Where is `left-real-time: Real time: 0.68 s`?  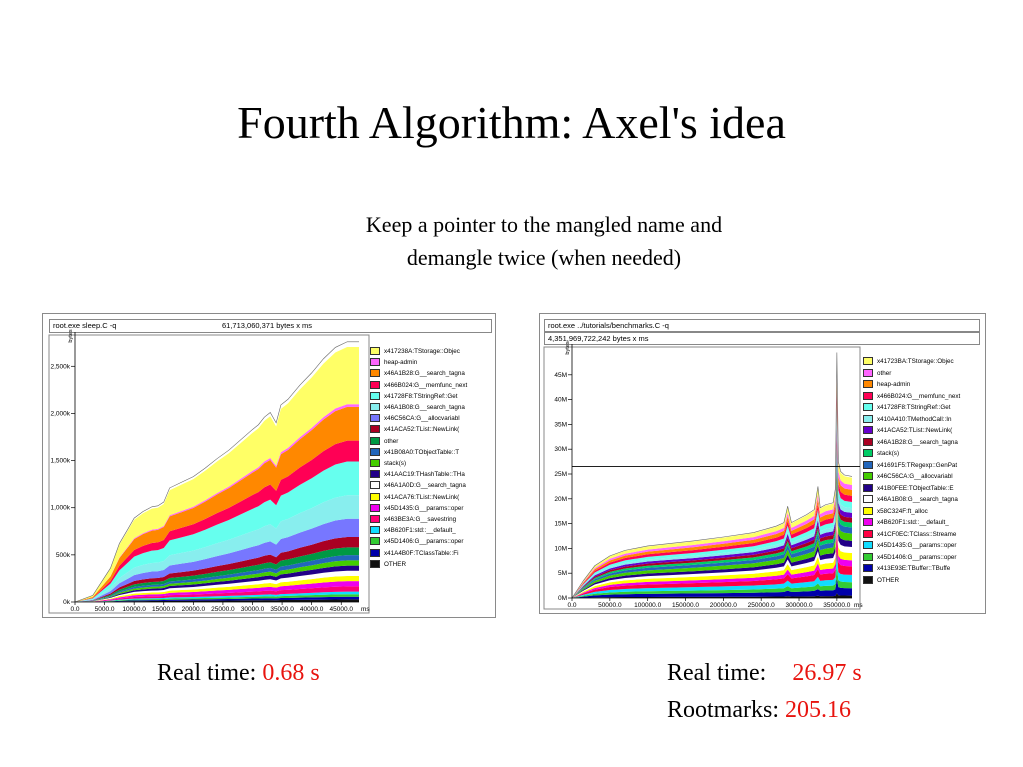 left-real-time: Real time: 0.68 s is located at coordinates (238, 673).